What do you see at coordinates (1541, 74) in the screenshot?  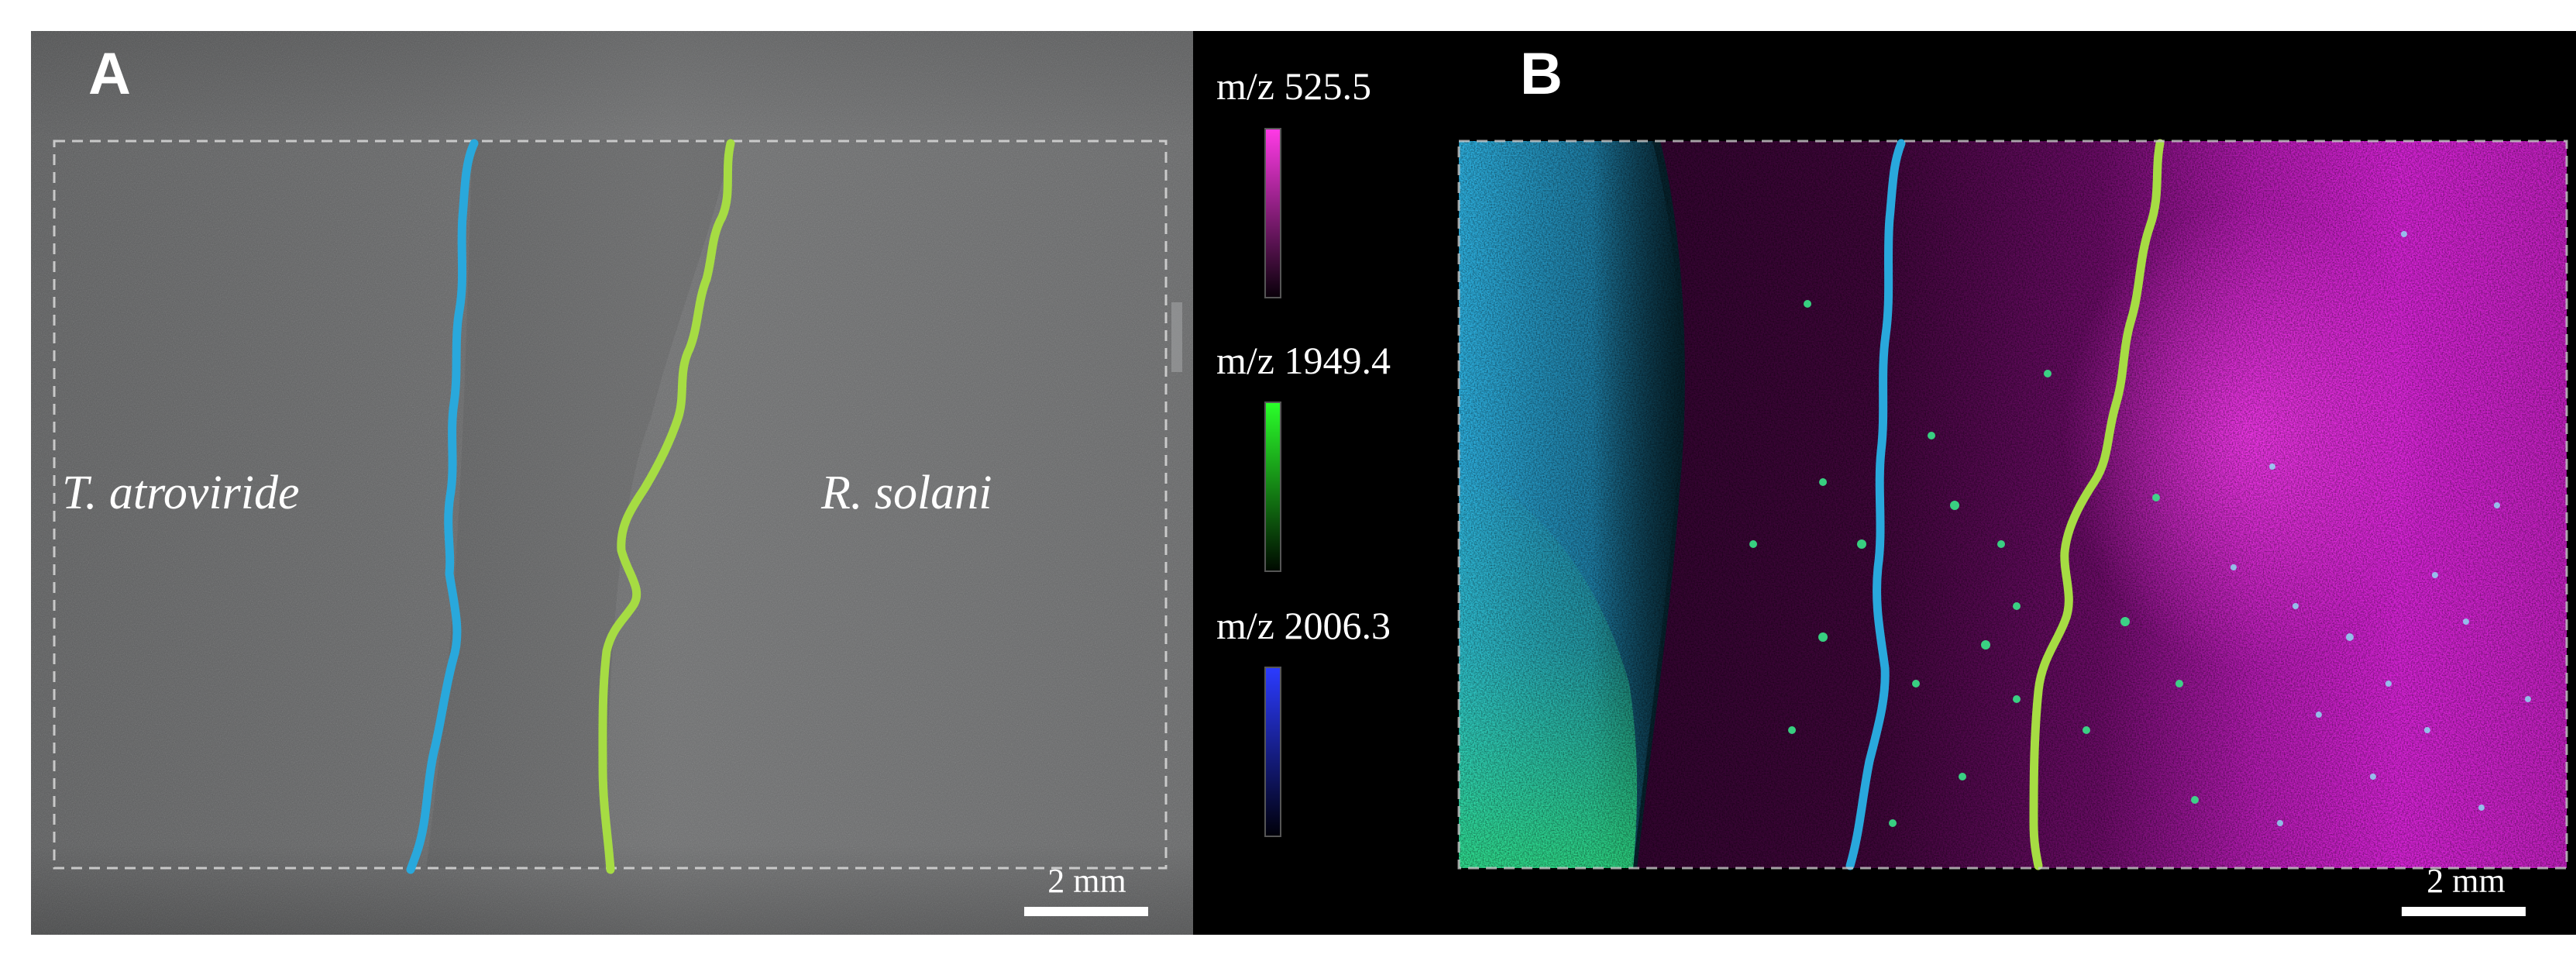 I see `panel-b-letter: B` at bounding box center [1541, 74].